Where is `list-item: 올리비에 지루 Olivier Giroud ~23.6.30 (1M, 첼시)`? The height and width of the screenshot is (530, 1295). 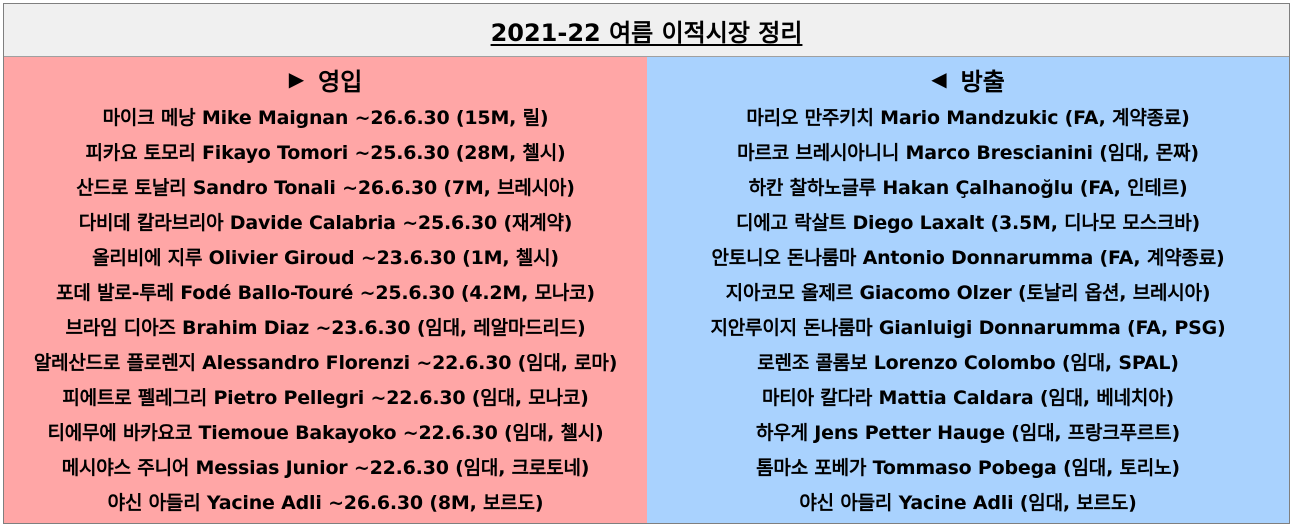
list-item: 올리비에 지루 Olivier Giroud ~23.6.30 (1M, 첼시) is located at coordinates (325, 258).